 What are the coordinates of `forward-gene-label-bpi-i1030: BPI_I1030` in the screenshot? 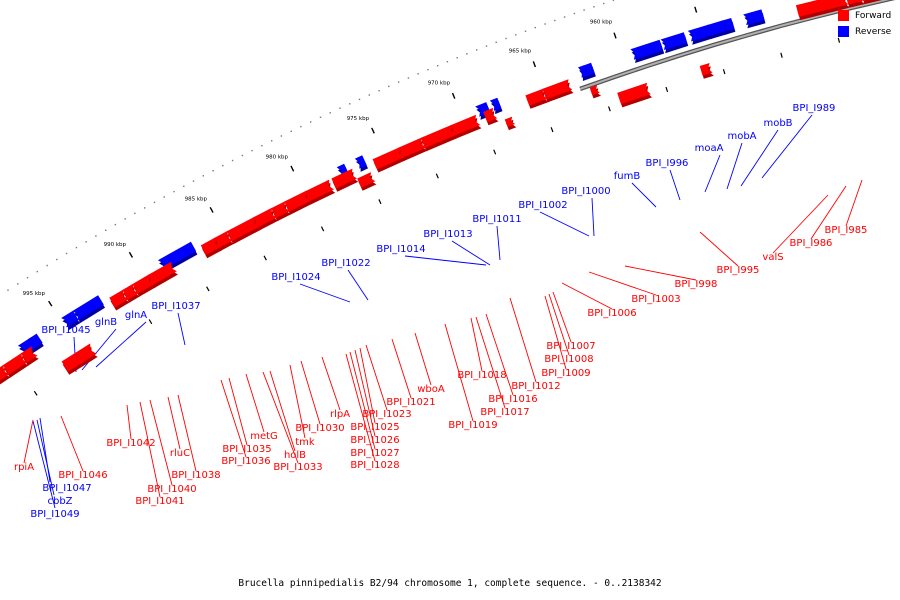 It's located at (319, 428).